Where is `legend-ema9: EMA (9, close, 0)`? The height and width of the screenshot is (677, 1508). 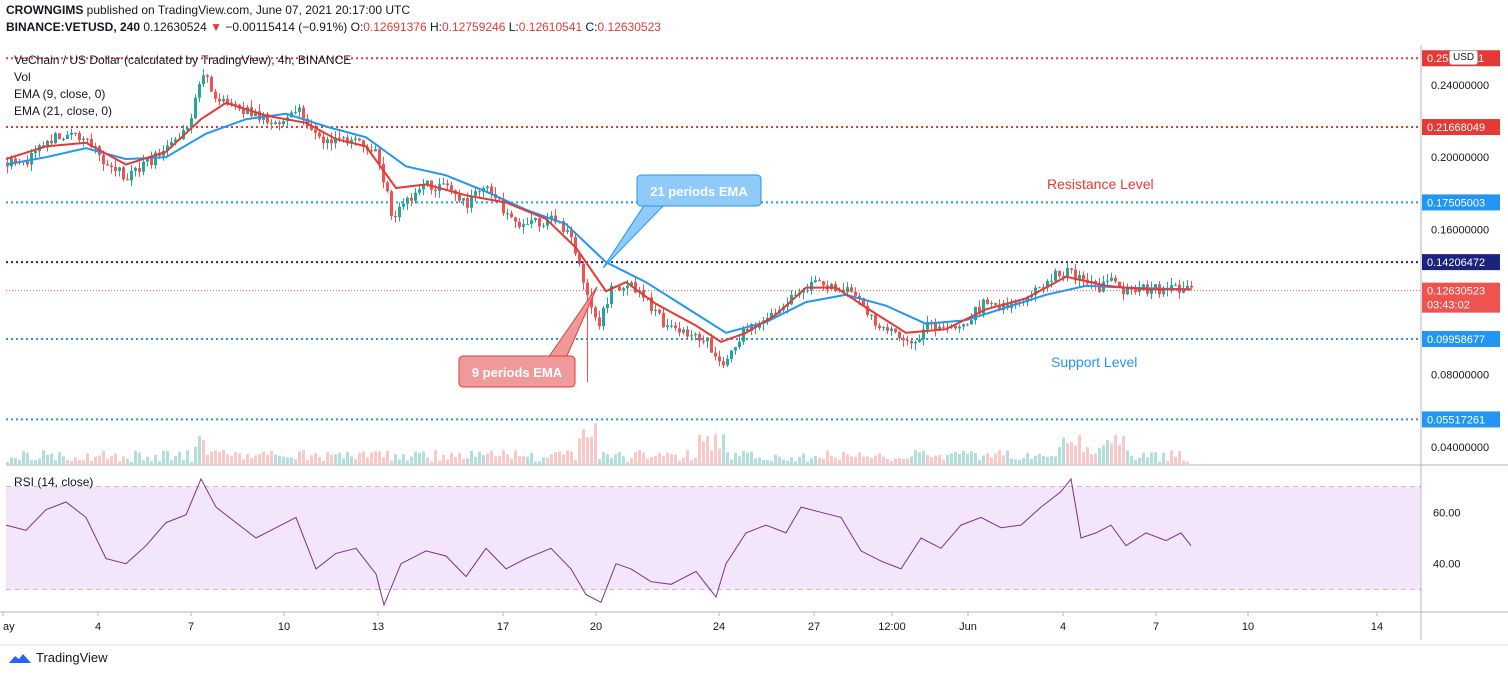 legend-ema9: EMA (9, close, 0) is located at coordinates (60, 94).